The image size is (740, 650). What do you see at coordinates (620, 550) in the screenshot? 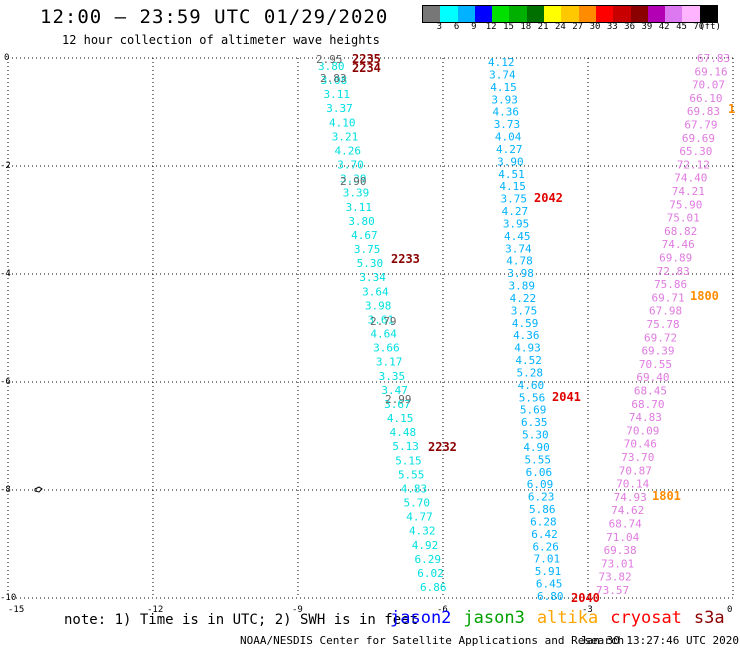
I see `swh-value: 69.38` at bounding box center [620, 550].